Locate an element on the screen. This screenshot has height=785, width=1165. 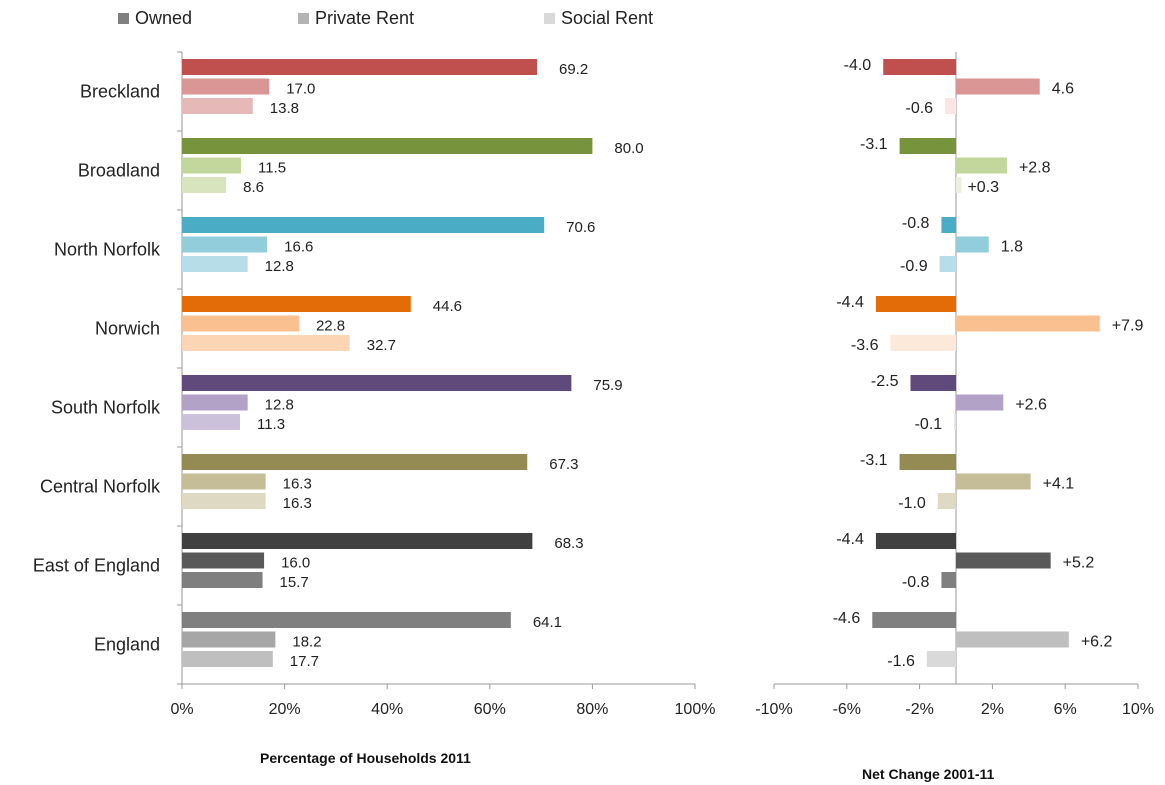
change-bar-south-norfolk-social-rent is located at coordinates (955, 422).